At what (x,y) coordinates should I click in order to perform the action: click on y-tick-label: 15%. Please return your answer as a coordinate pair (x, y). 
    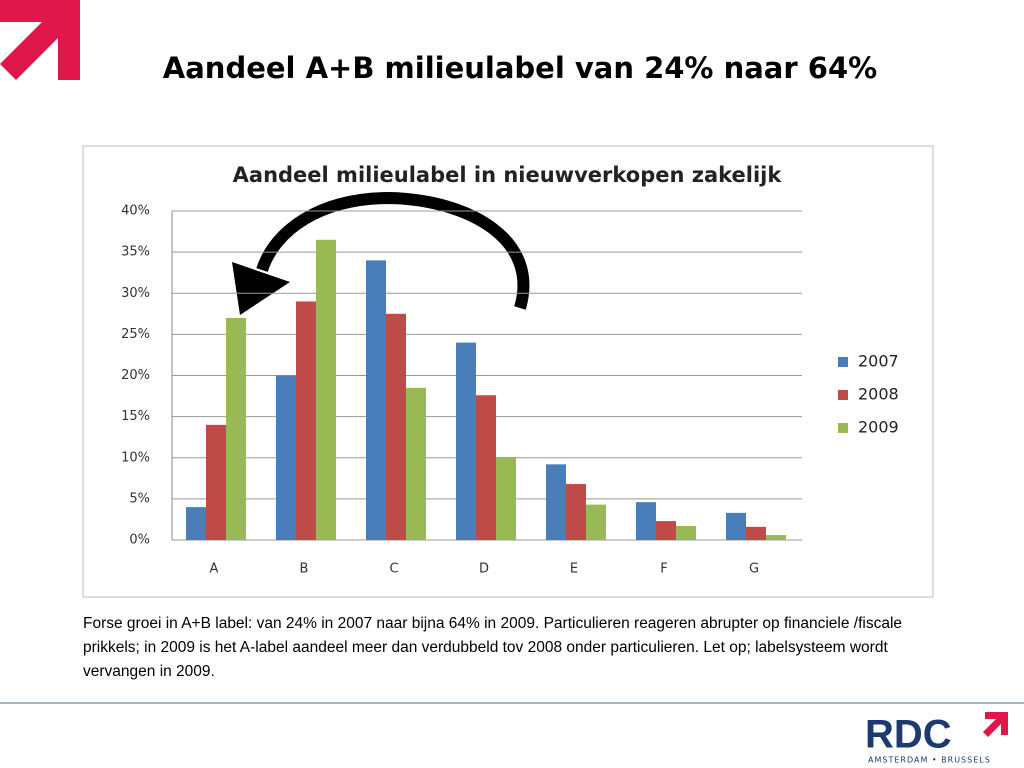
    Looking at the image, I should click on (135, 416).